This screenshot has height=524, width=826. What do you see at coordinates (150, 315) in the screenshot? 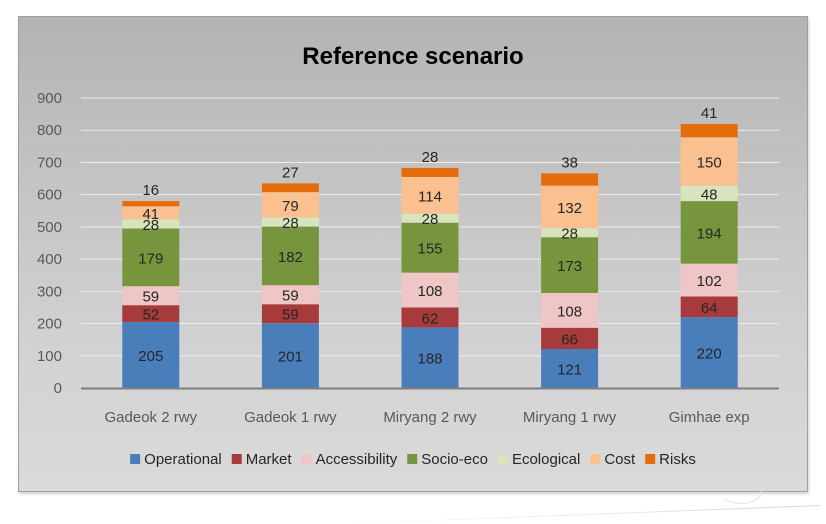
I see `data-label: 52` at bounding box center [150, 315].